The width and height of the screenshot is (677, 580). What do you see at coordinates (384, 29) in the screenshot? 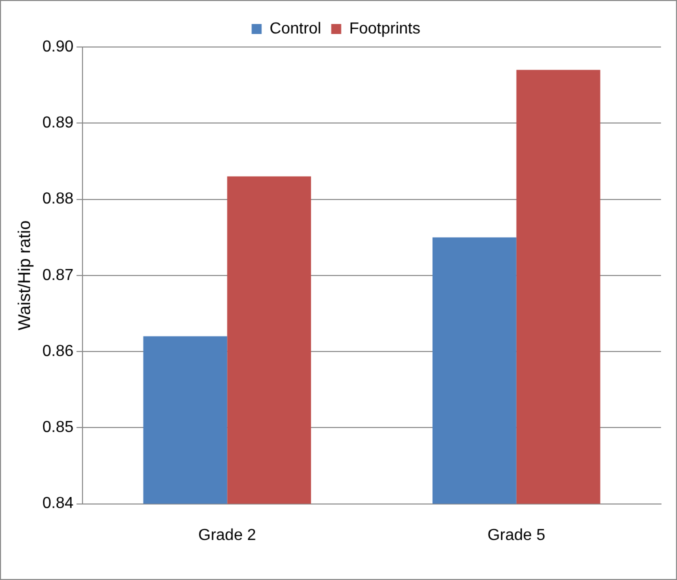
I see `legend-label: Footprints` at bounding box center [384, 29].